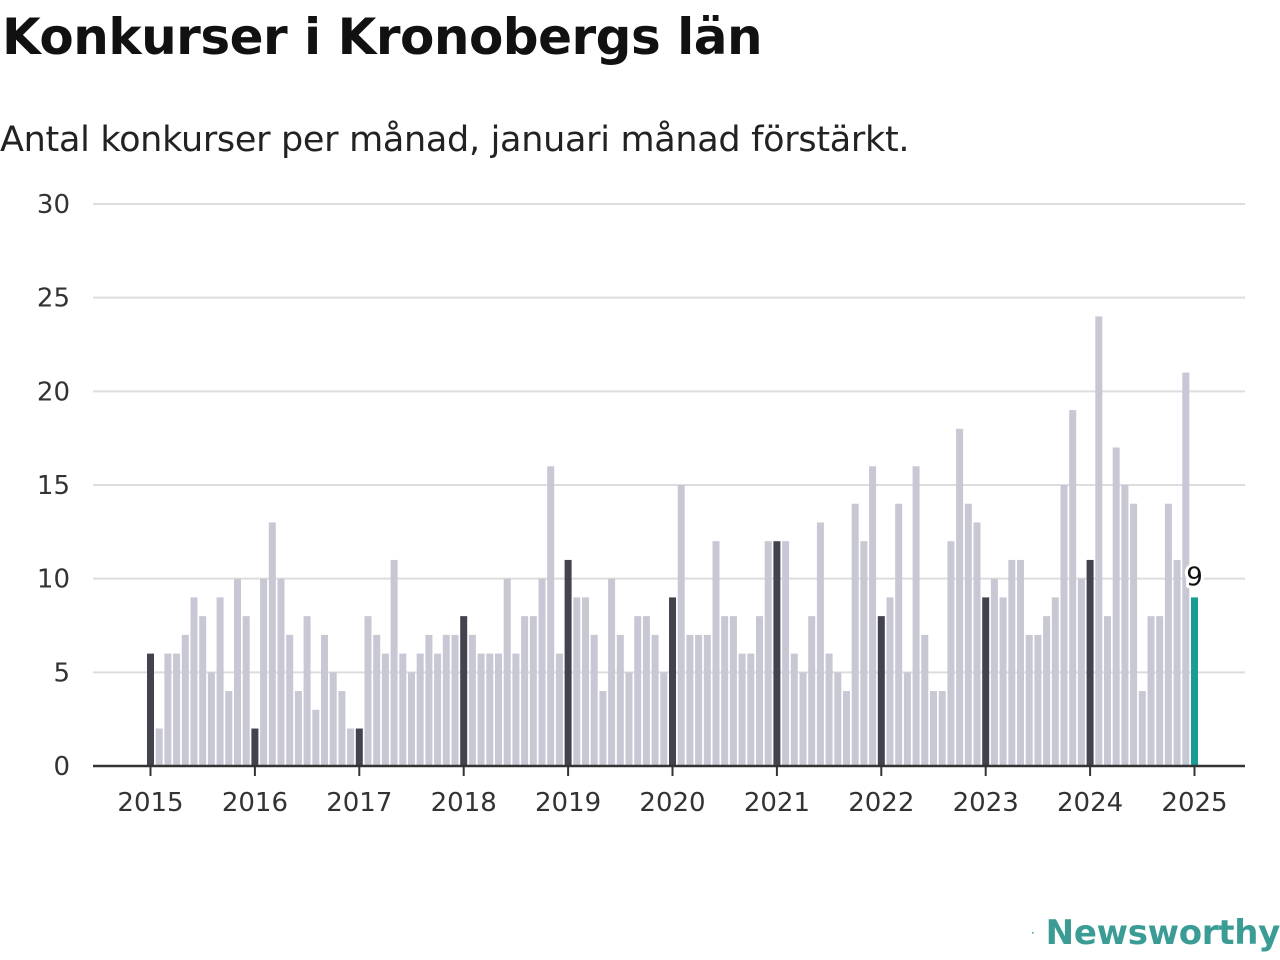 This screenshot has height=960, width=1280. Describe the element at coordinates (382, 37) in the screenshot. I see `chart-title: Konkurser i Kronobergs län` at that location.